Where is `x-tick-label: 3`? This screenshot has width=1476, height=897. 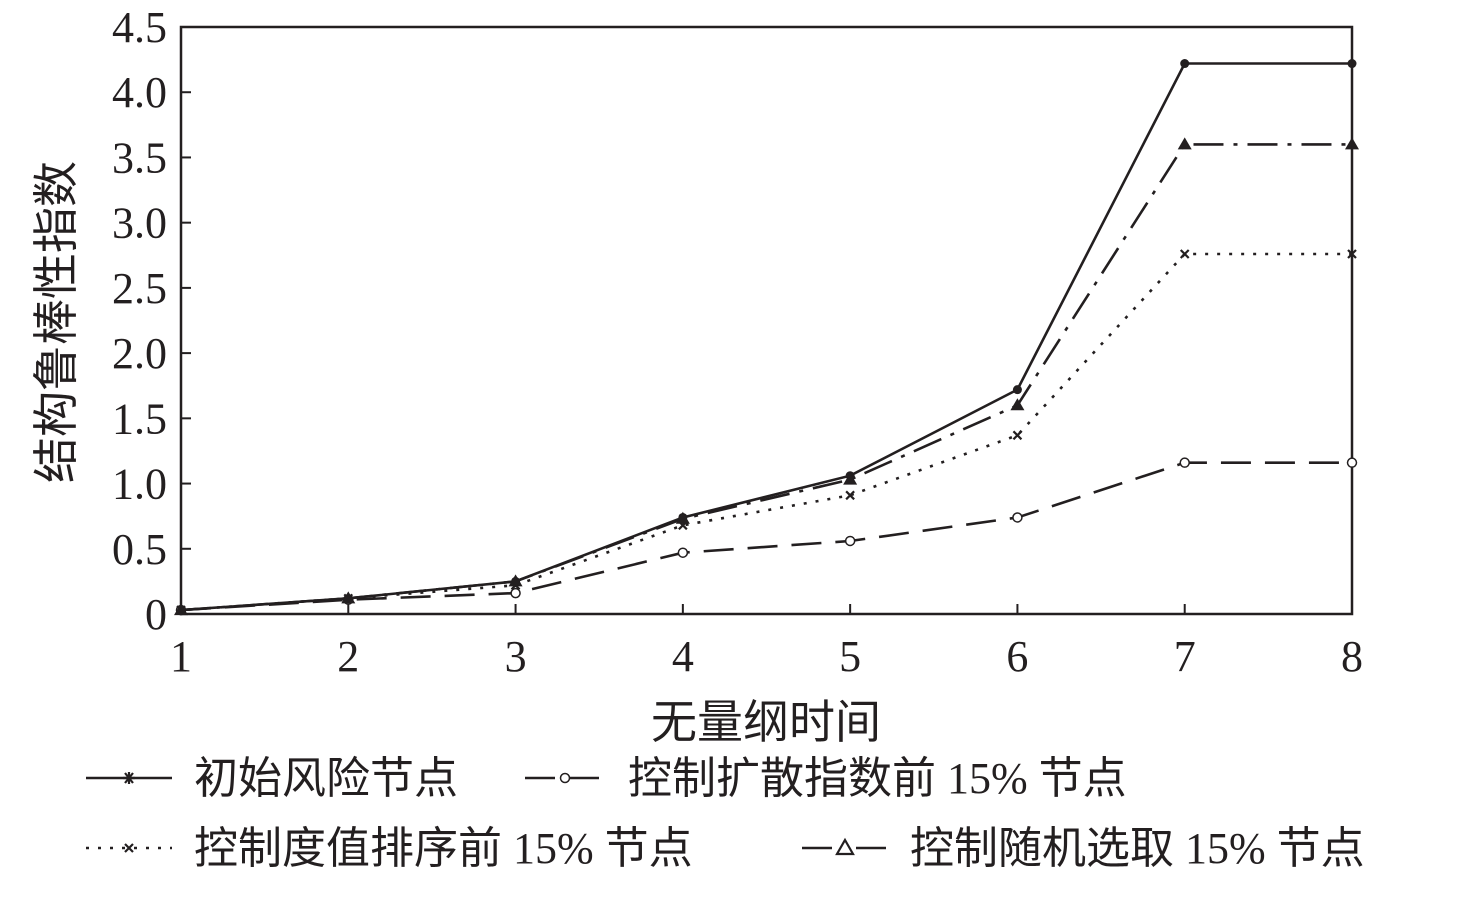
x-tick-label: 3 is located at coordinates (516, 656).